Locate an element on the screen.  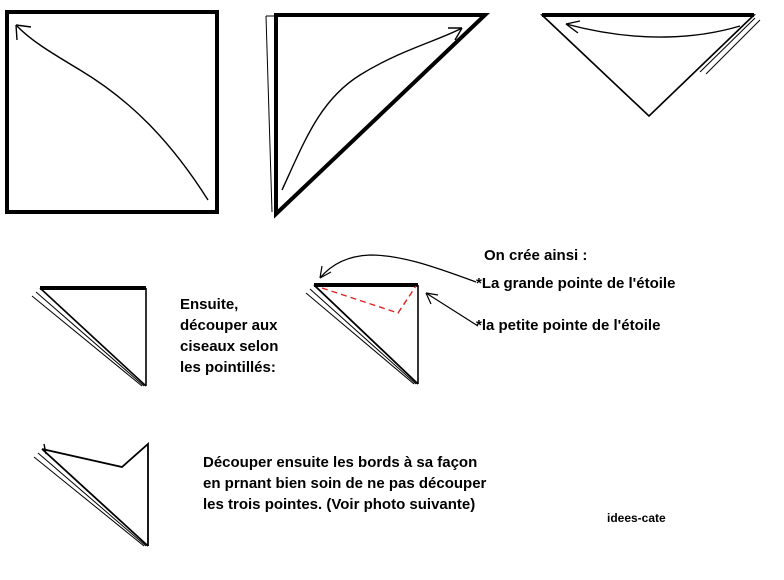
result-intro: On crée ainsi : is located at coordinates (536, 255).